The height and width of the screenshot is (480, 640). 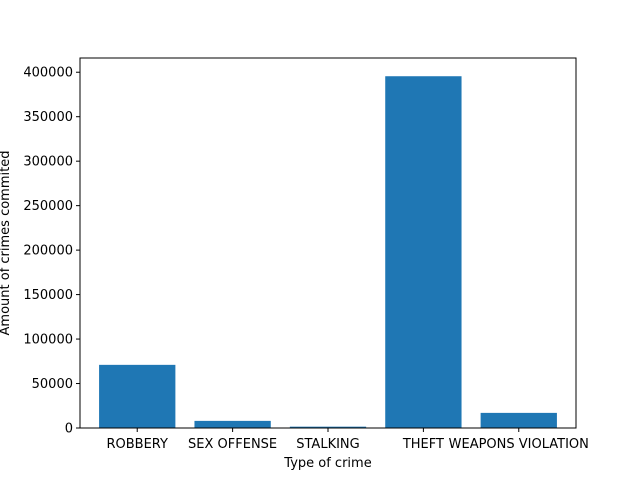 What do you see at coordinates (137, 444) in the screenshot?
I see `x-tick-label: ROBBERY` at bounding box center [137, 444].